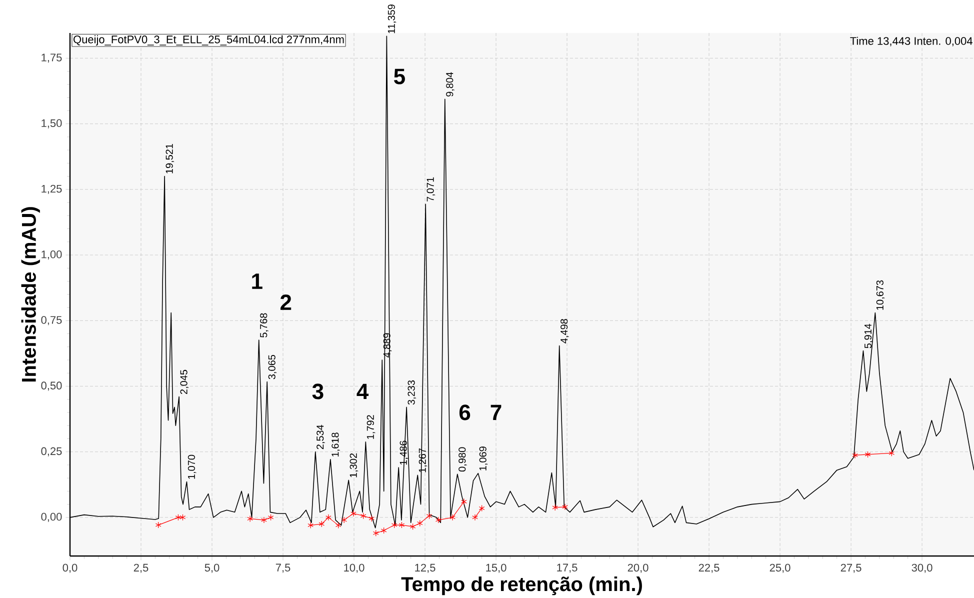 The height and width of the screenshot is (598, 974). Describe the element at coordinates (318, 392) in the screenshot. I see `annotation: 3` at that location.